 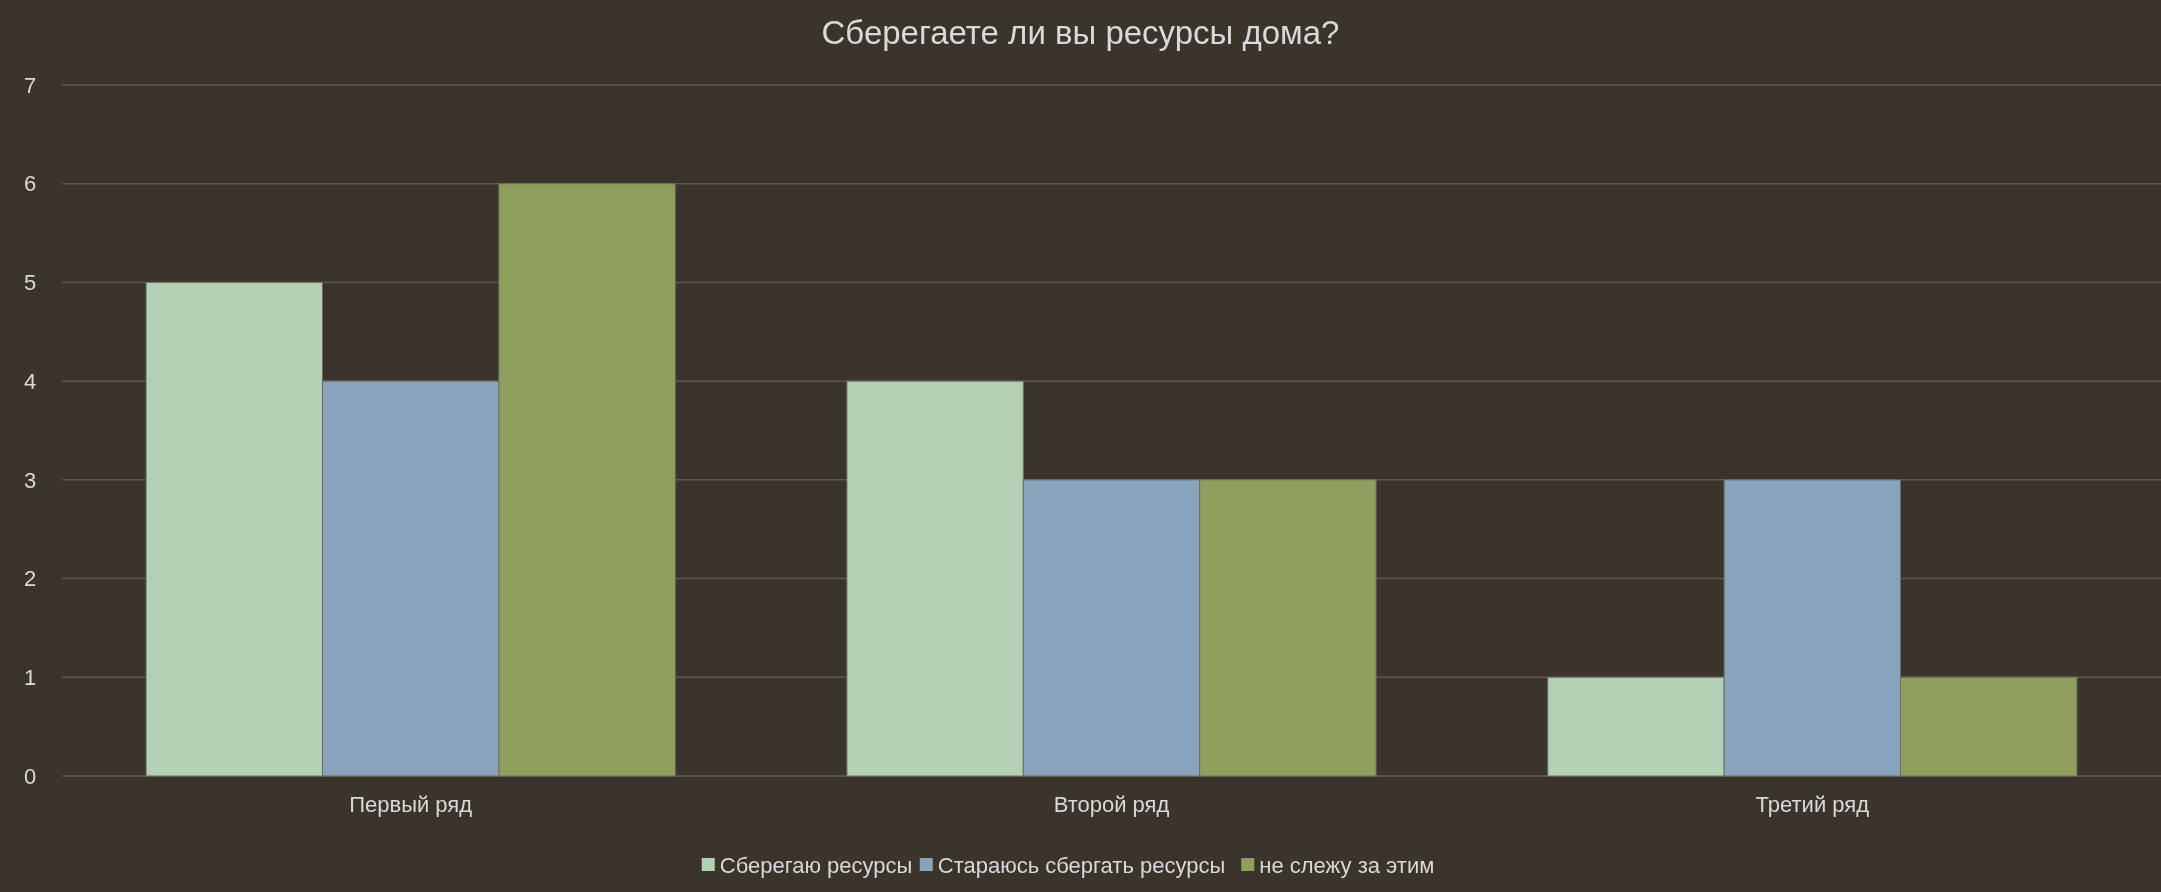 What do you see at coordinates (30, 480) in the screenshot?
I see `y-tick-label: 3` at bounding box center [30, 480].